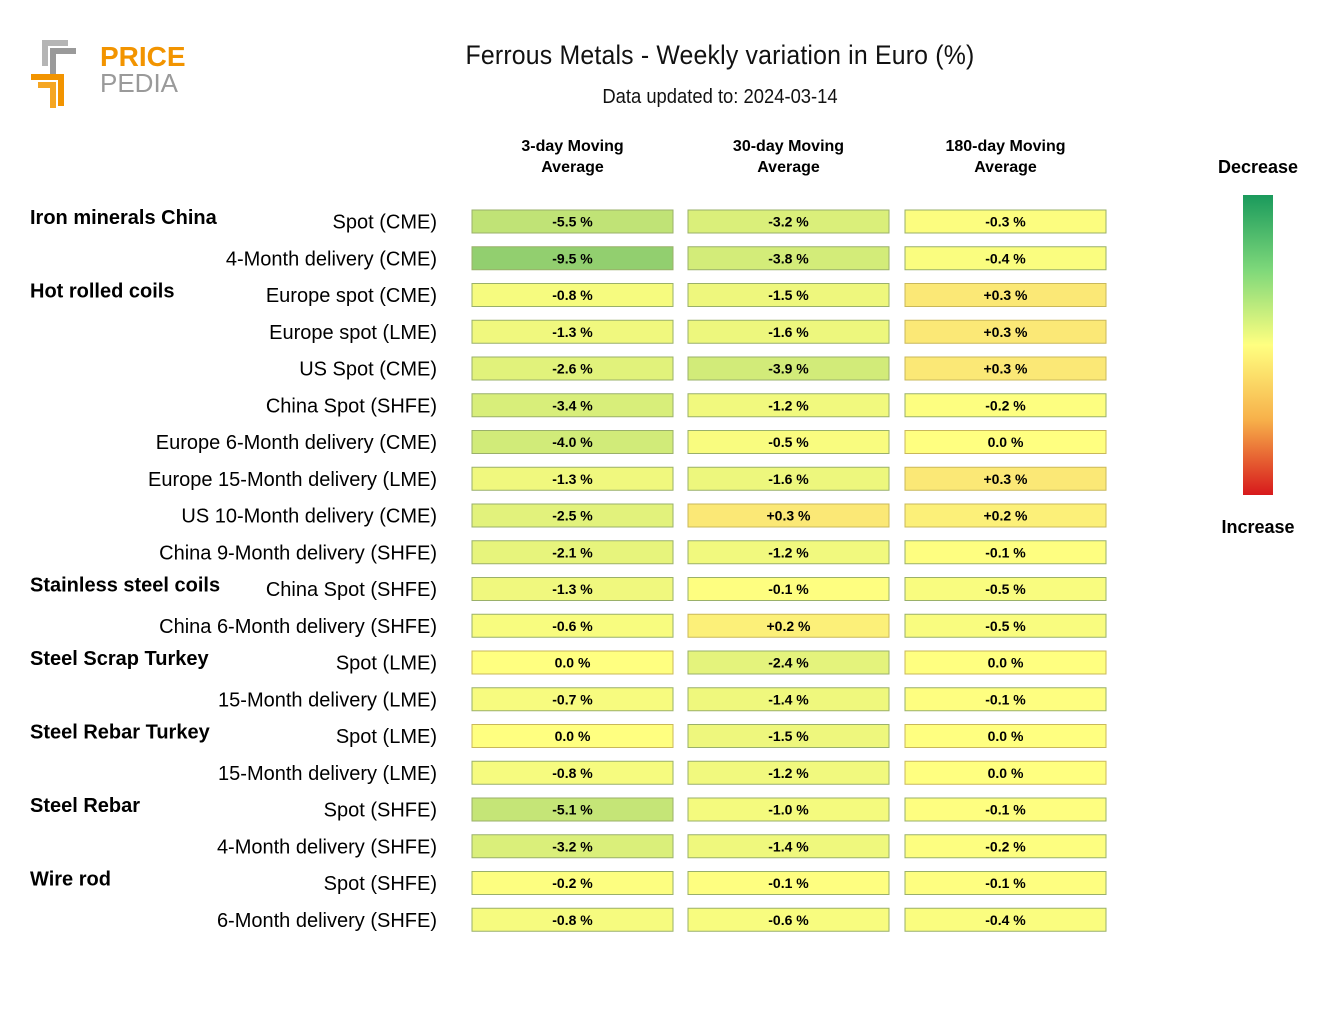 This screenshot has height=1020, width=1320. What do you see at coordinates (385, 223) in the screenshot?
I see `row-label: Spot (CME)` at bounding box center [385, 223].